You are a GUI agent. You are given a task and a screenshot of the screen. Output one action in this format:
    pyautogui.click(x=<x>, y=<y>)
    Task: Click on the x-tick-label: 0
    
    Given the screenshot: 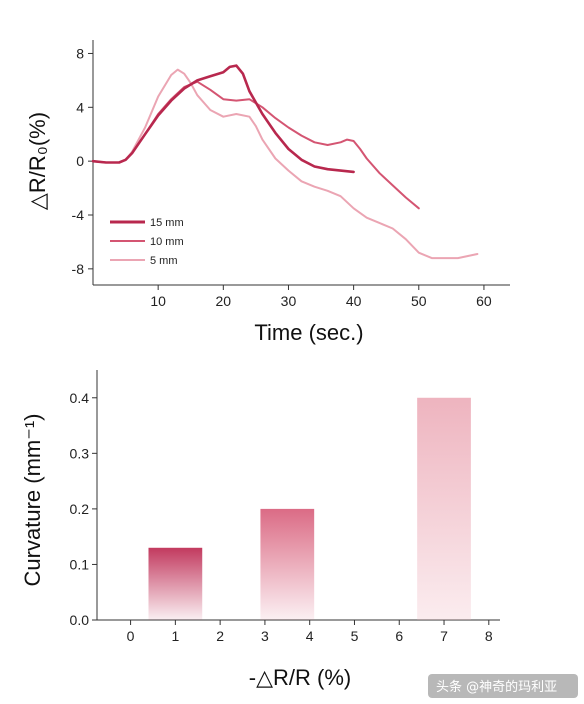 What is the action you would take?
    pyautogui.click(x=131, y=636)
    